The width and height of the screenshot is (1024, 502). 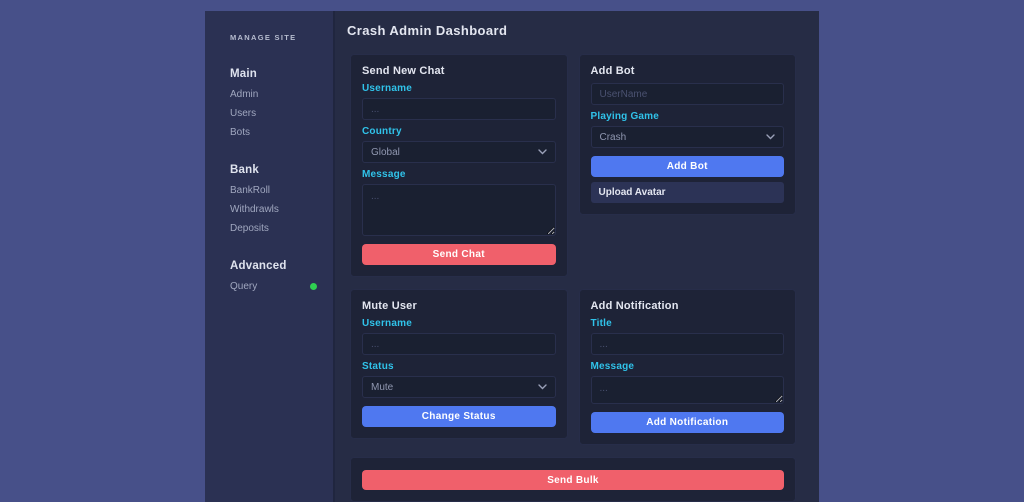 I want to click on card-title: Send New Chat, so click(x=403, y=71).